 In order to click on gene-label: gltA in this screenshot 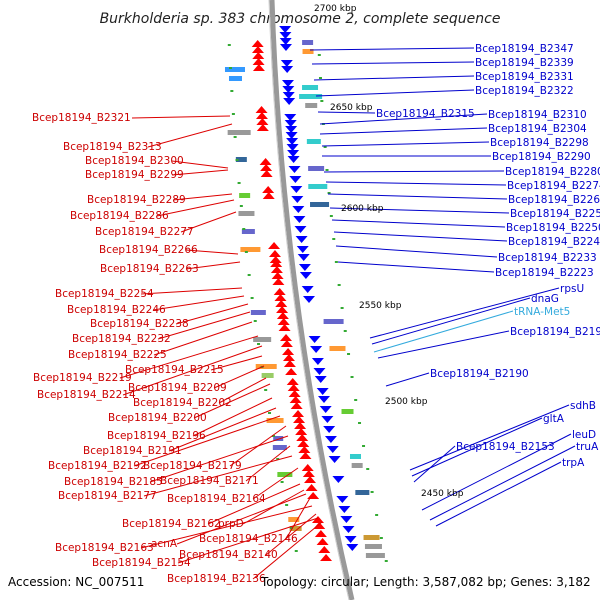, I will do `click(554, 419)`.